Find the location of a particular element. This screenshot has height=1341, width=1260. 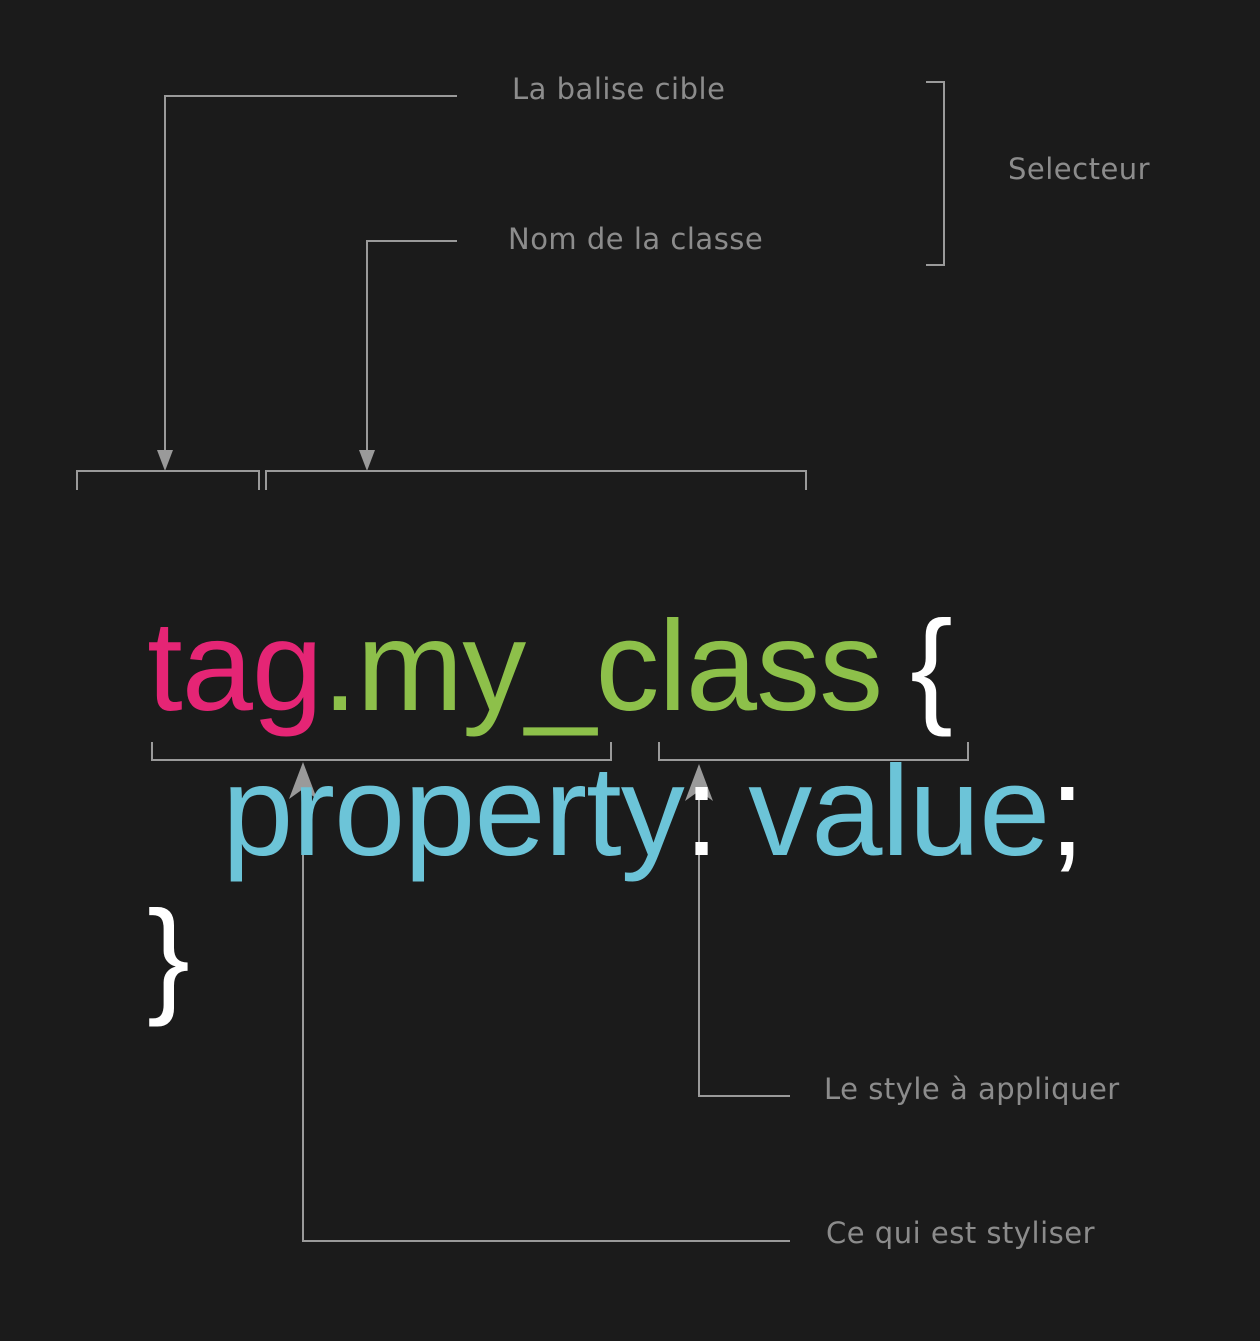

code-colon: : is located at coordinates (701, 811).